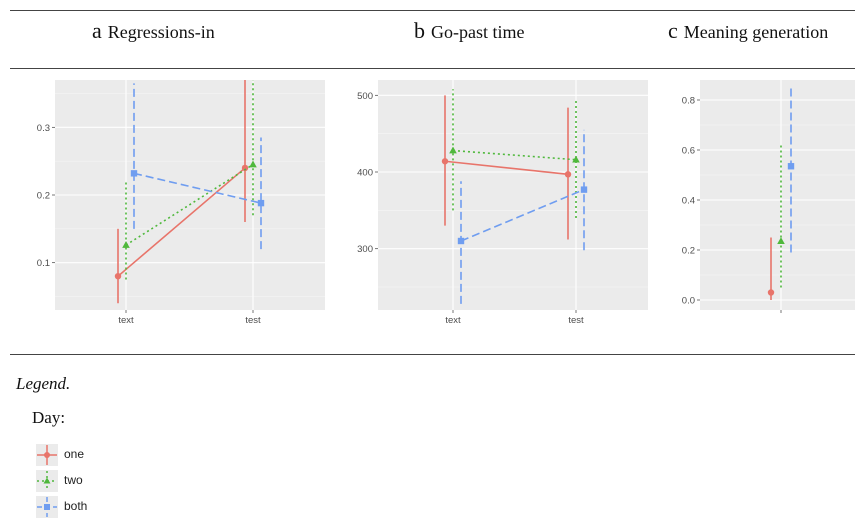  What do you see at coordinates (97, 30) in the screenshot?
I see `panel-a-letter: a` at bounding box center [97, 30].